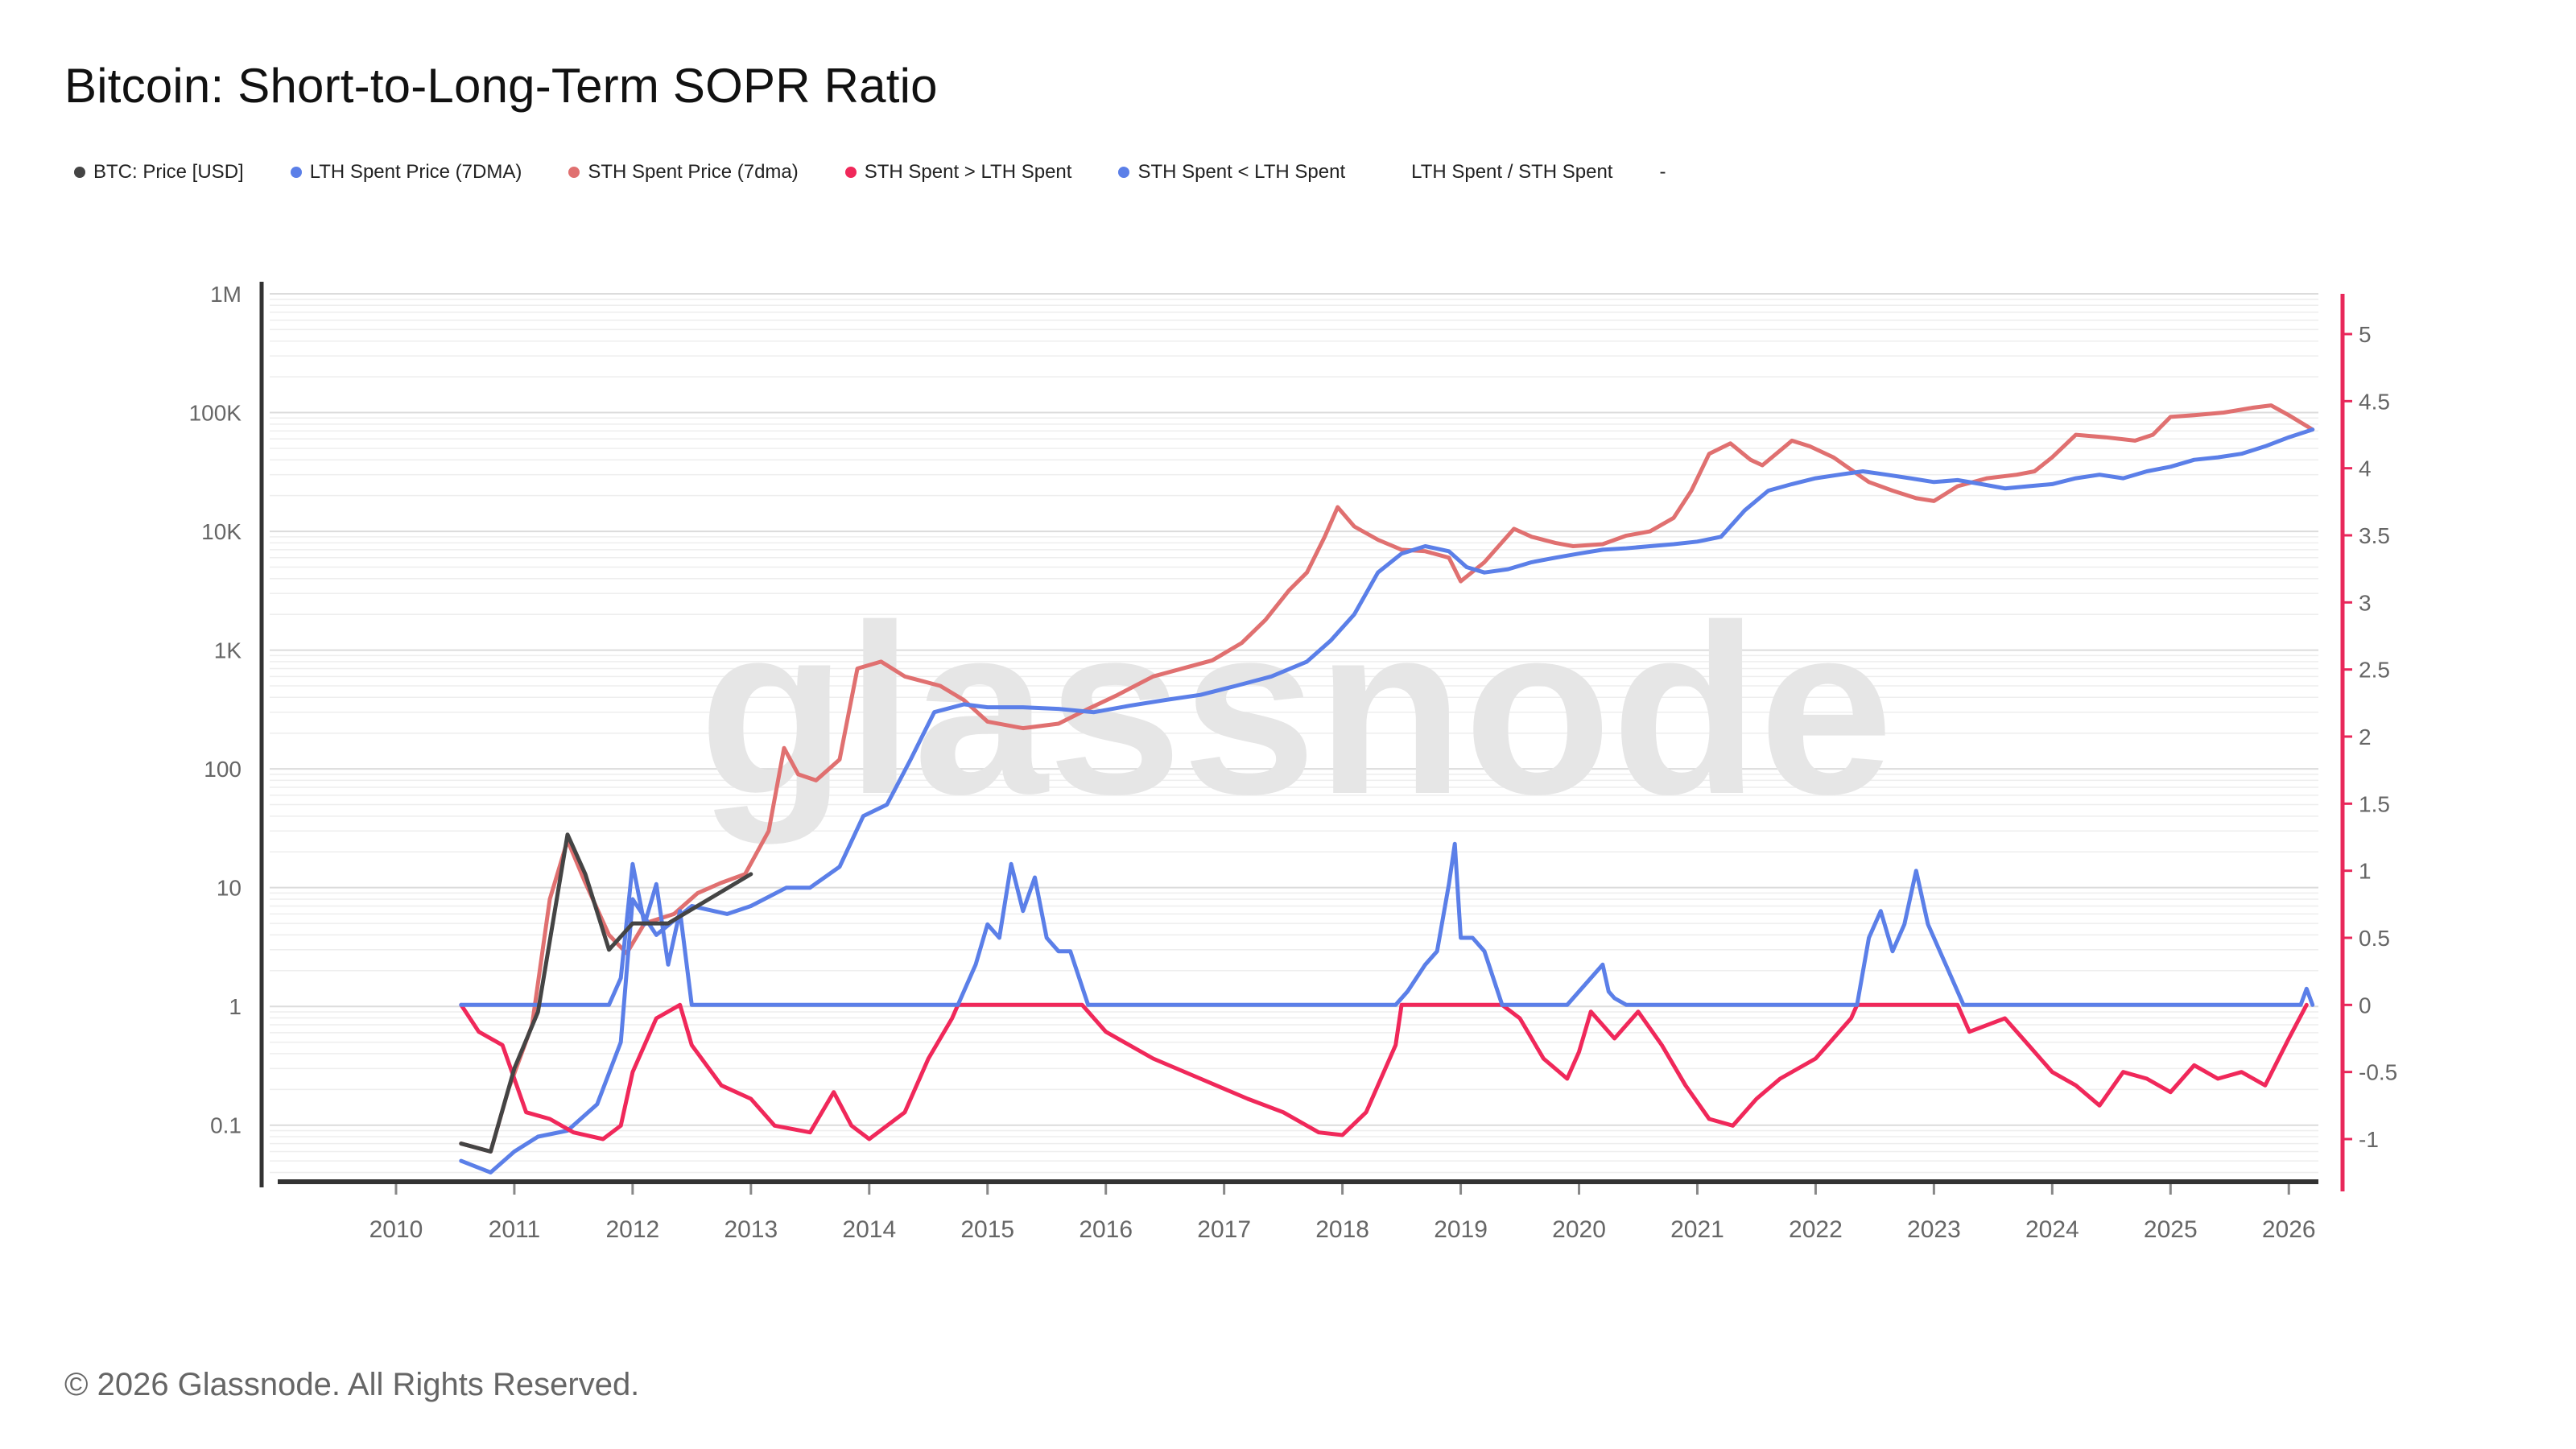 The height and width of the screenshot is (1449, 2576). What do you see at coordinates (2374, 535) in the screenshot?
I see `y-right-tick-label: 3.5` at bounding box center [2374, 535].